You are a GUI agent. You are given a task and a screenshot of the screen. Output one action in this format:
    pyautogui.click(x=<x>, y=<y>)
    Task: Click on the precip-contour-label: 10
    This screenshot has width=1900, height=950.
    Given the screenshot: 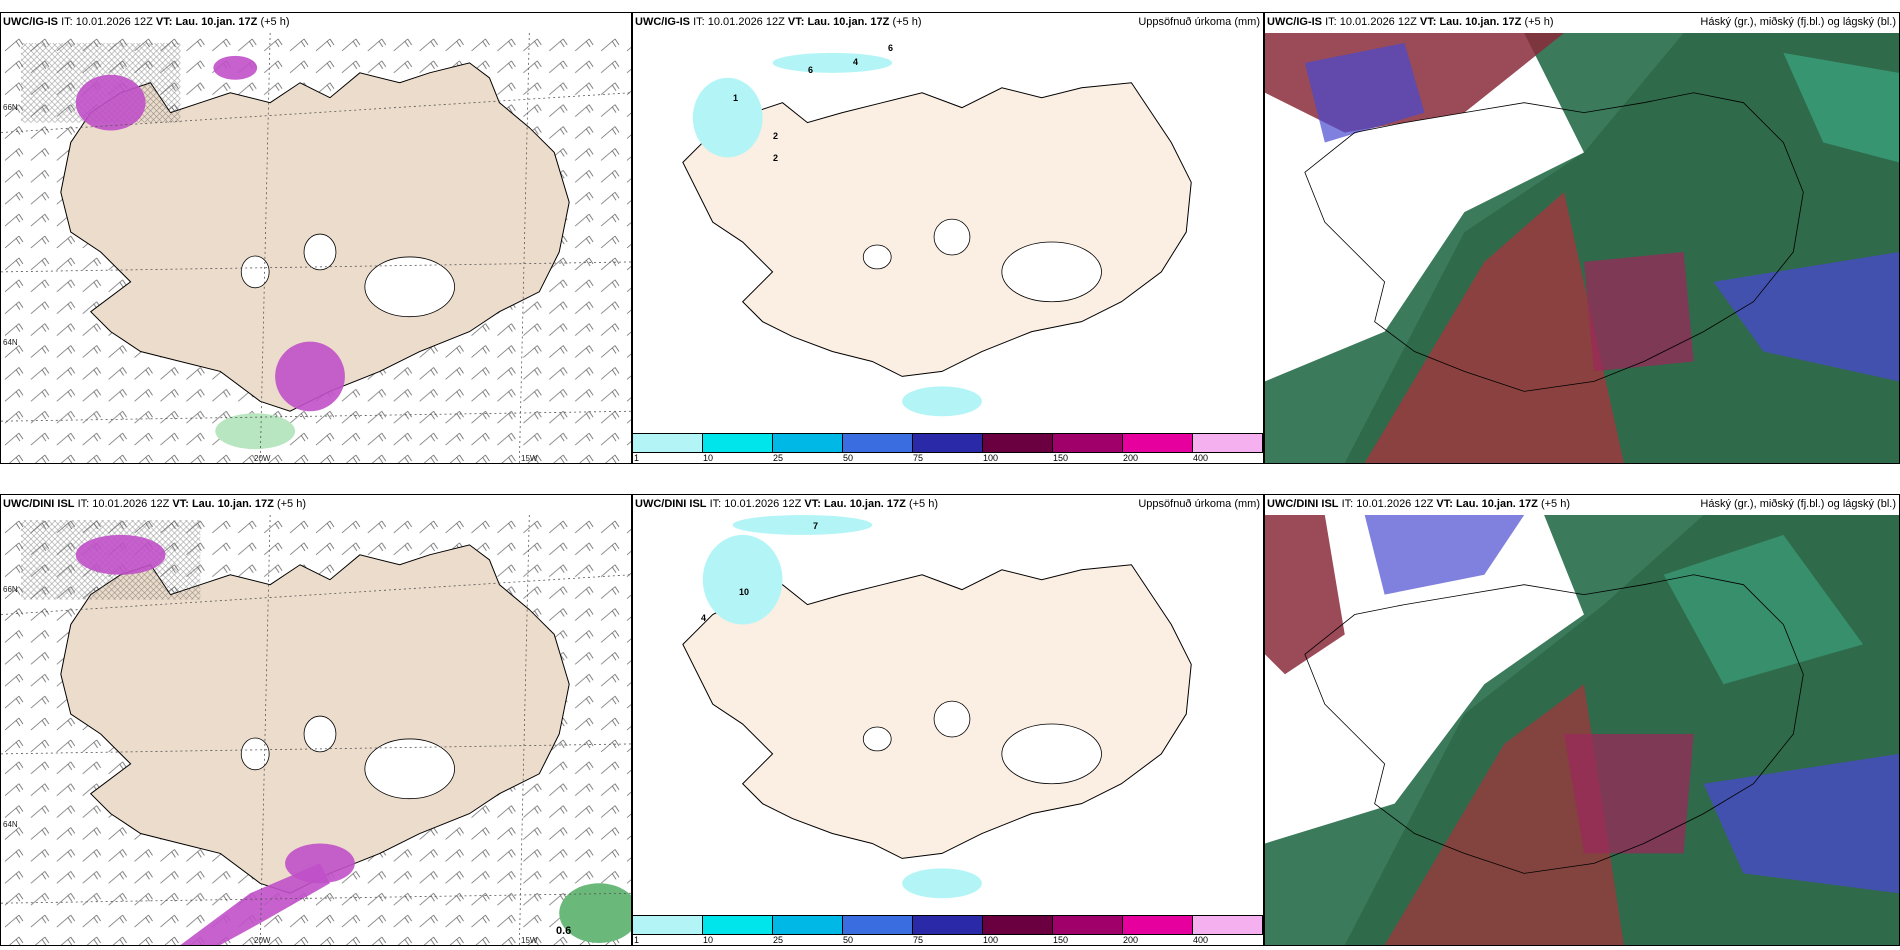 What is the action you would take?
    pyautogui.click(x=744, y=592)
    